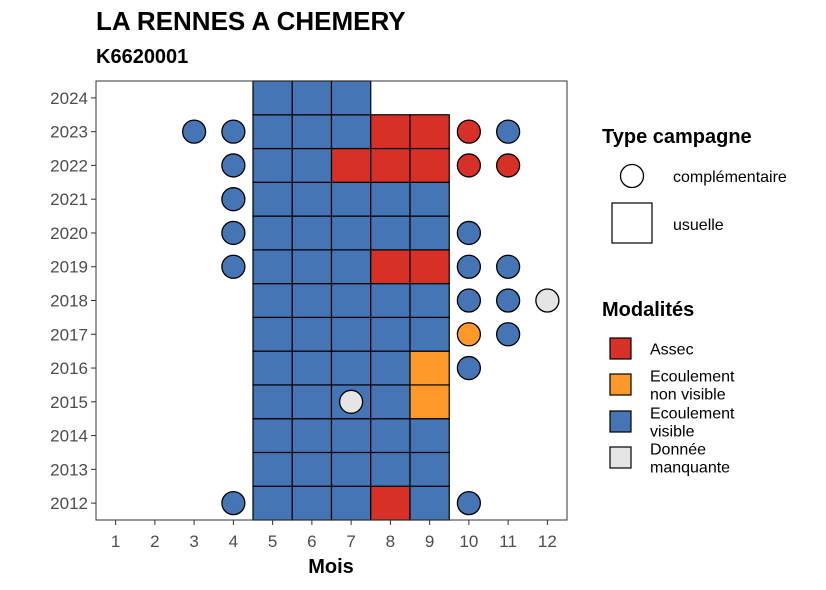 The image size is (826, 590). What do you see at coordinates (69, 334) in the screenshot?
I see `y-tick-label-2017: 2017` at bounding box center [69, 334].